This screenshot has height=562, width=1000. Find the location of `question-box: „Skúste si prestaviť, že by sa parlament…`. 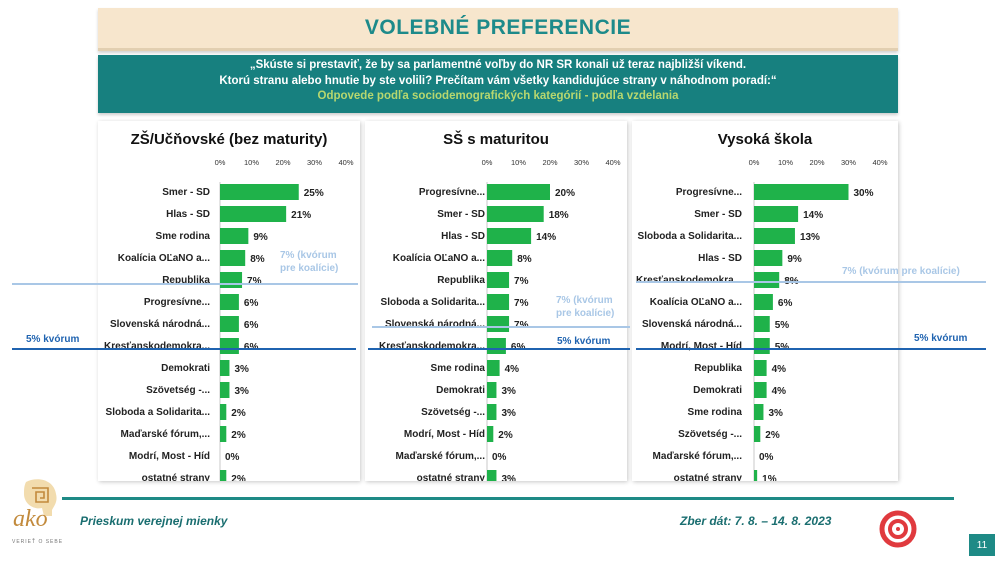

question-box: „Skúste si prestaviť, že by sa parlament… is located at coordinates (498, 84).